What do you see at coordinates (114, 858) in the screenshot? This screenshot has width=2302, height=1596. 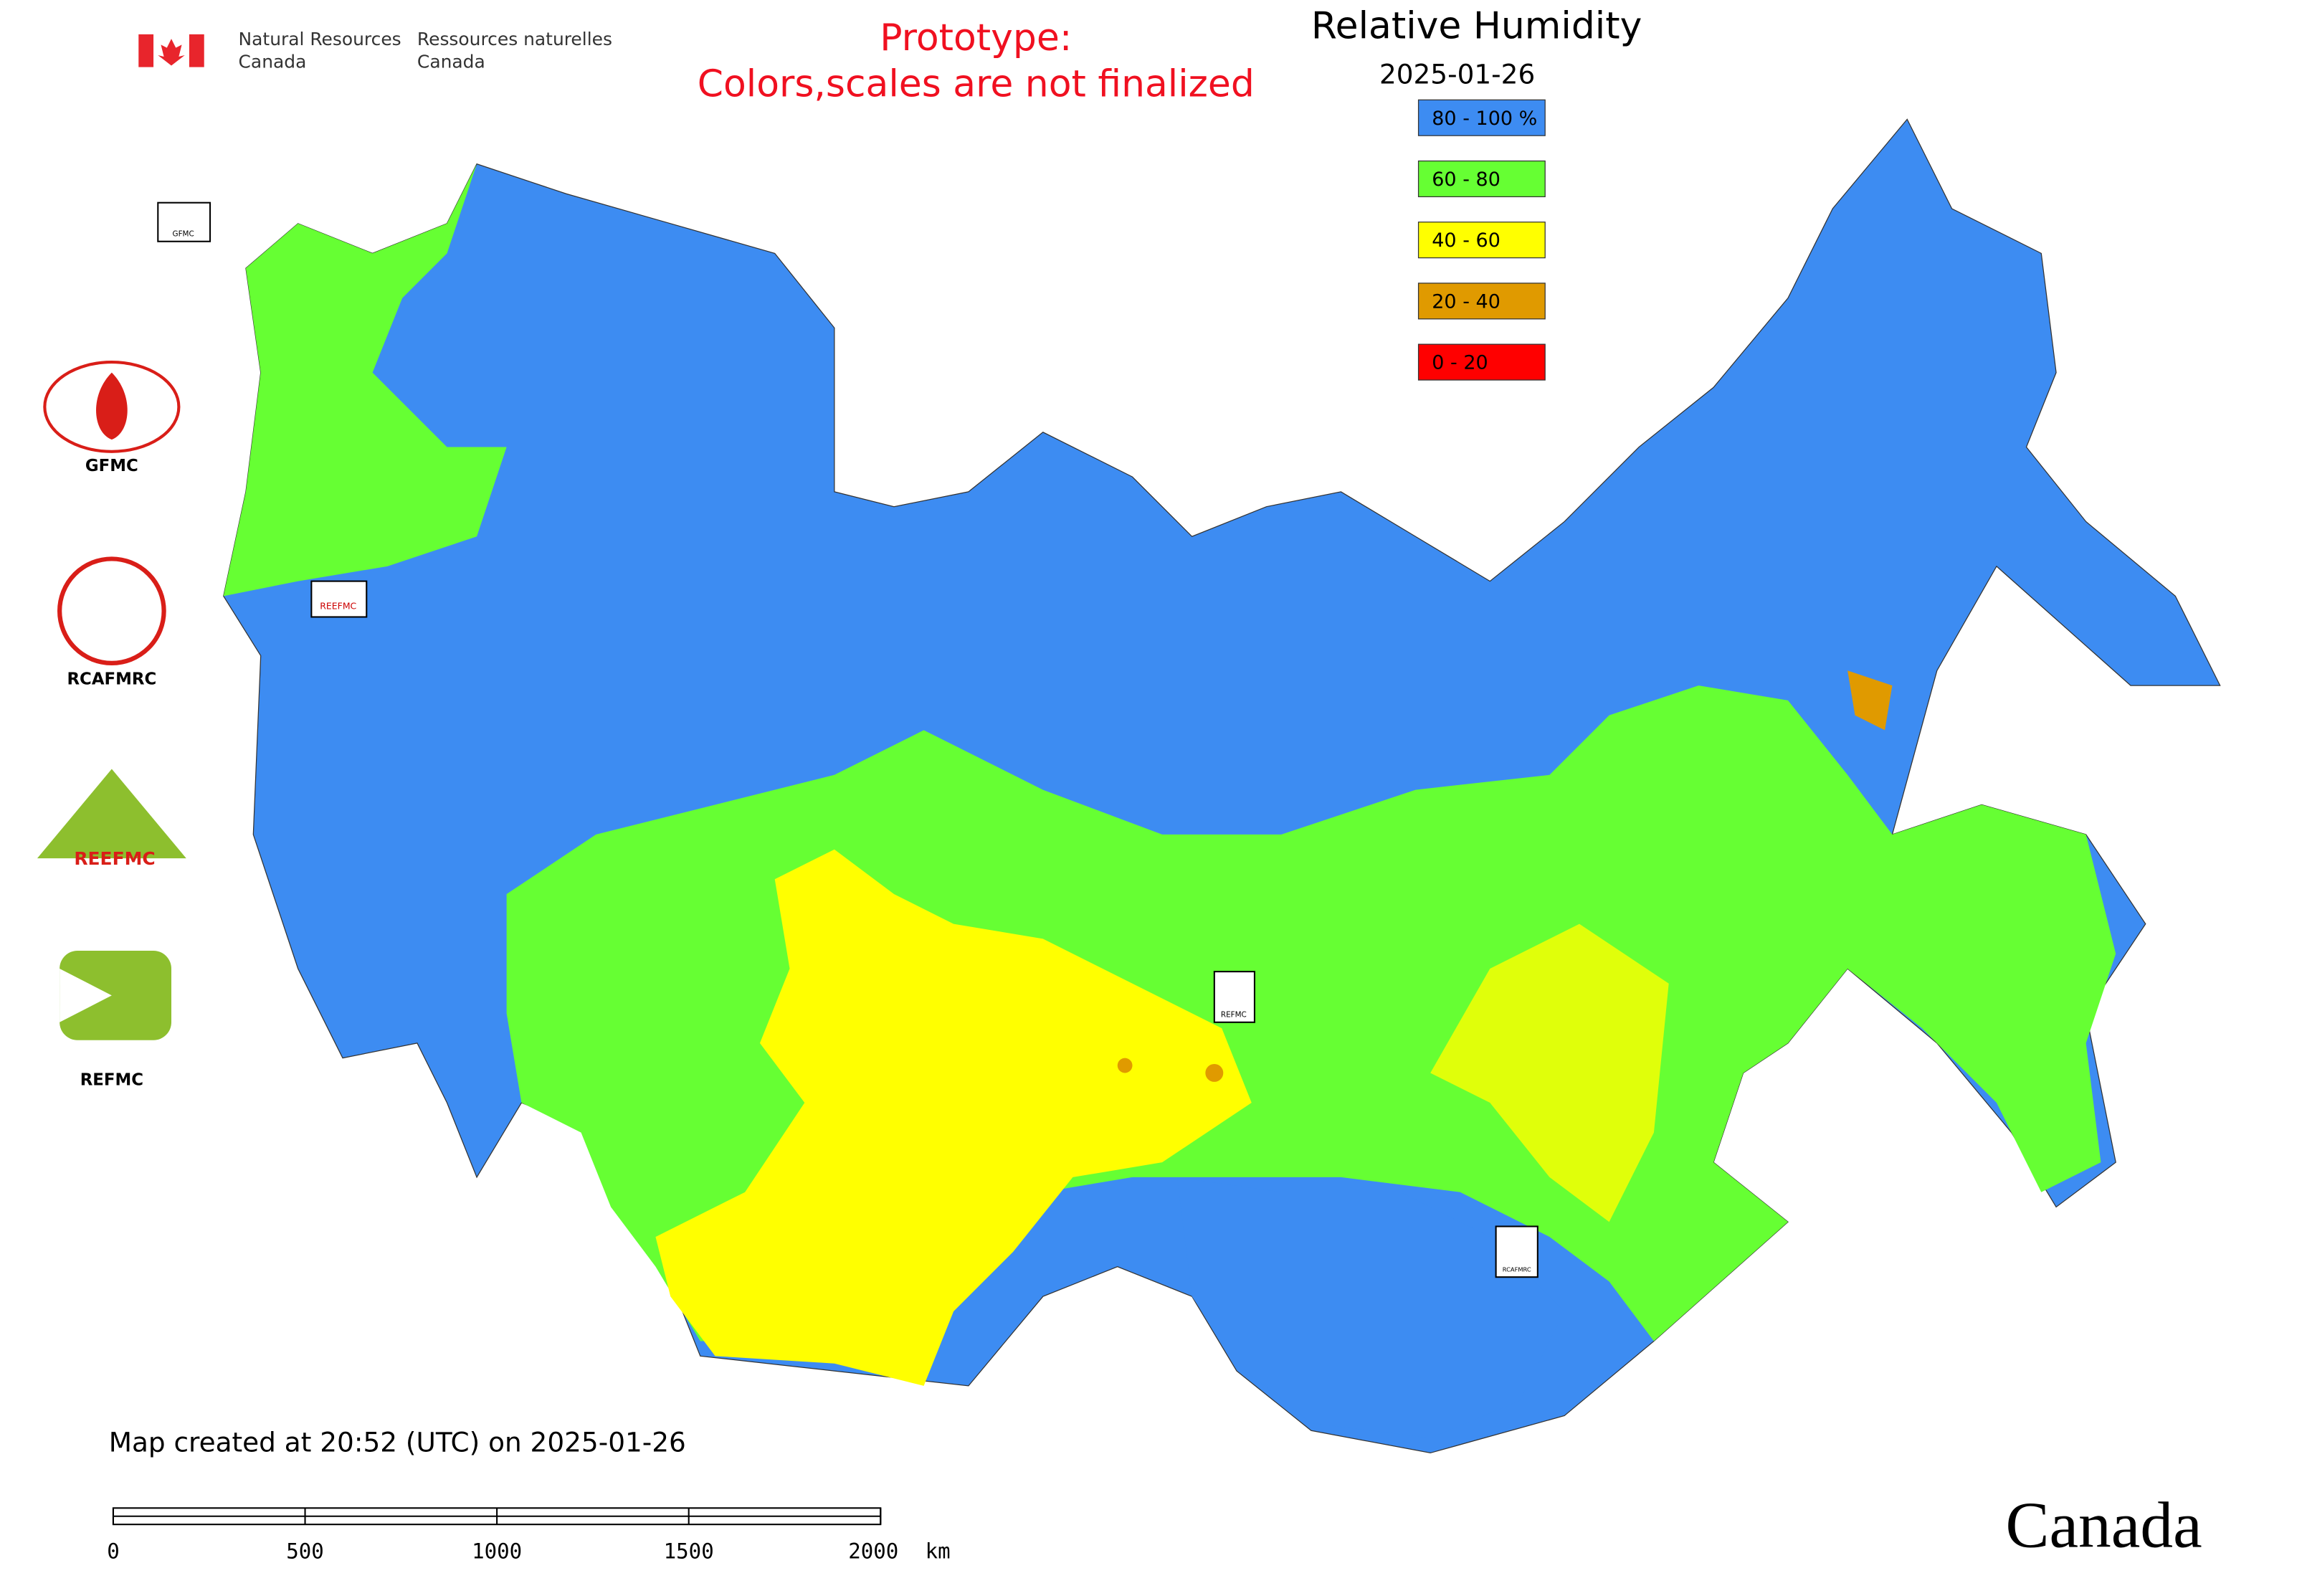 I see `logo-label: REEFMC` at bounding box center [114, 858].